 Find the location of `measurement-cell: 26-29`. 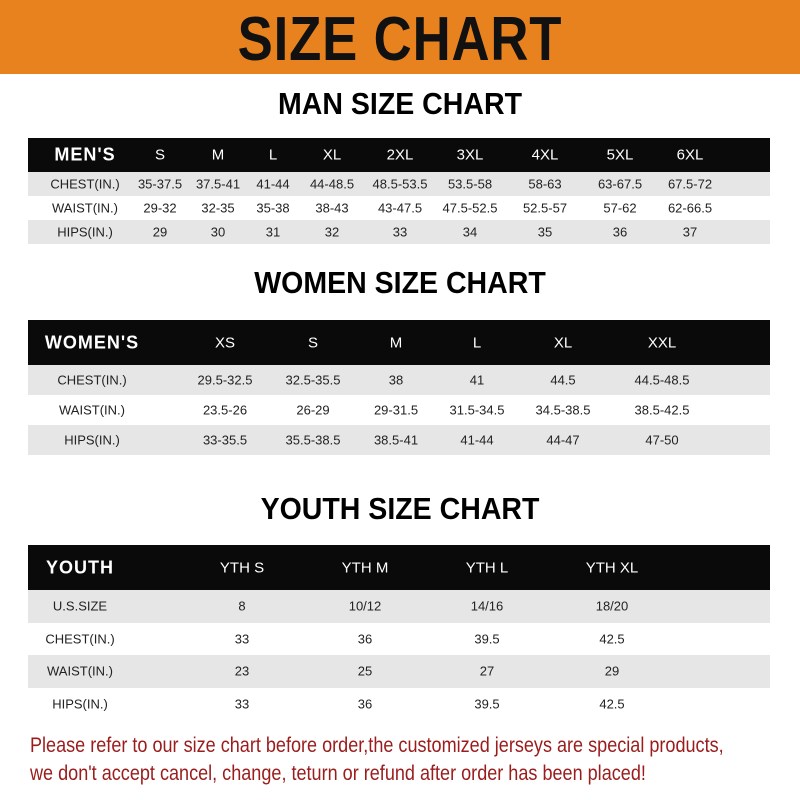

measurement-cell: 26-29 is located at coordinates (313, 410).